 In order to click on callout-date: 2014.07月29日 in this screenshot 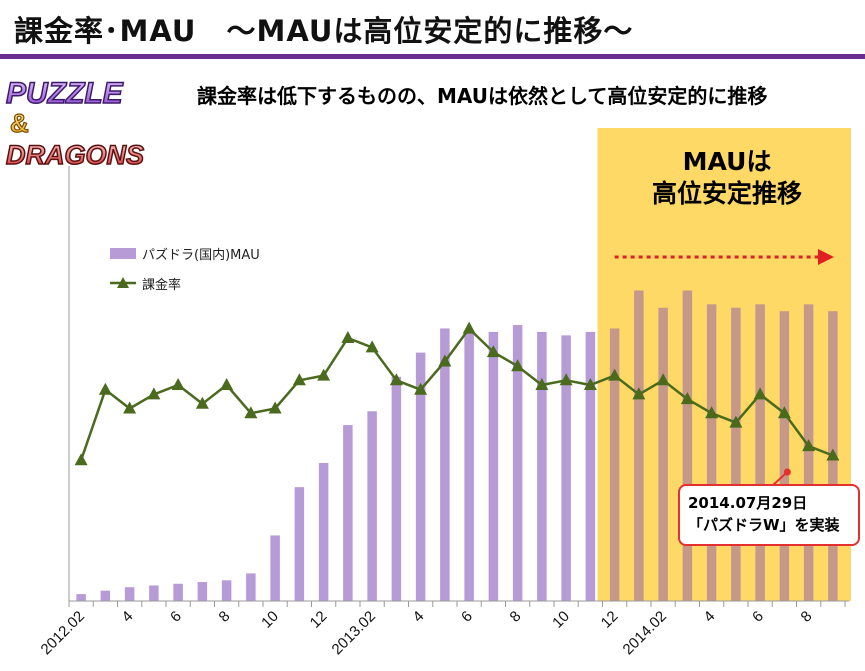, I will do `click(748, 503)`.